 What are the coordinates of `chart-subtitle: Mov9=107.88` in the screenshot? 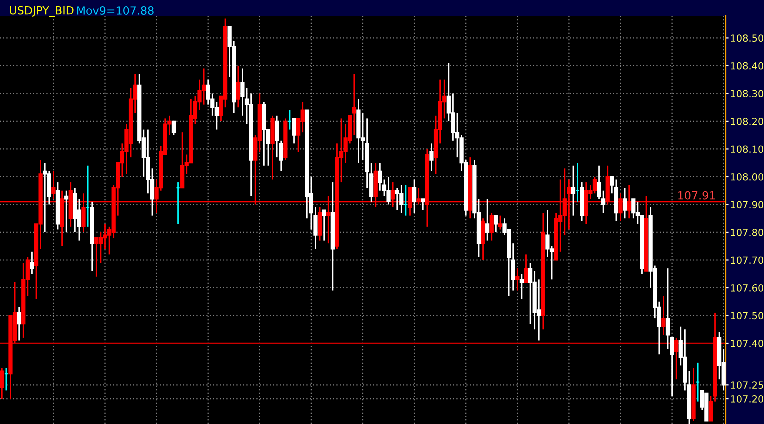 It's located at (115, 10).